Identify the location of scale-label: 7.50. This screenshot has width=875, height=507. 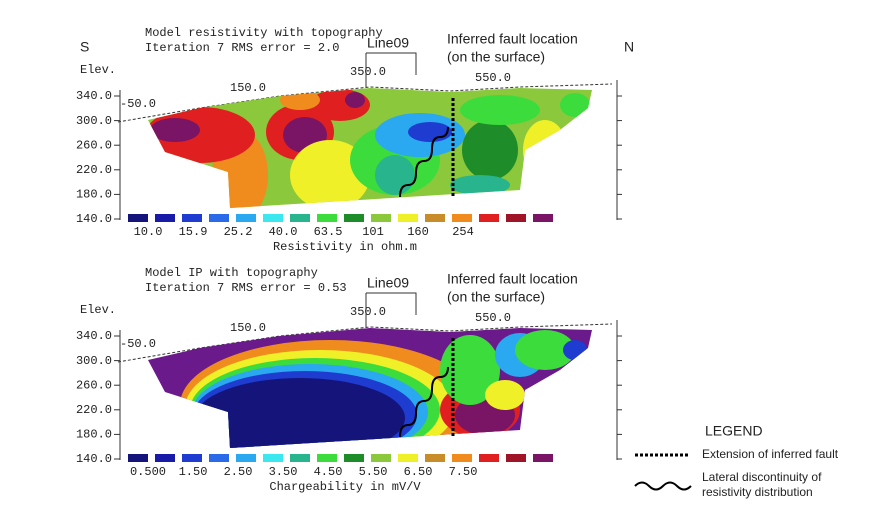
(463, 472).